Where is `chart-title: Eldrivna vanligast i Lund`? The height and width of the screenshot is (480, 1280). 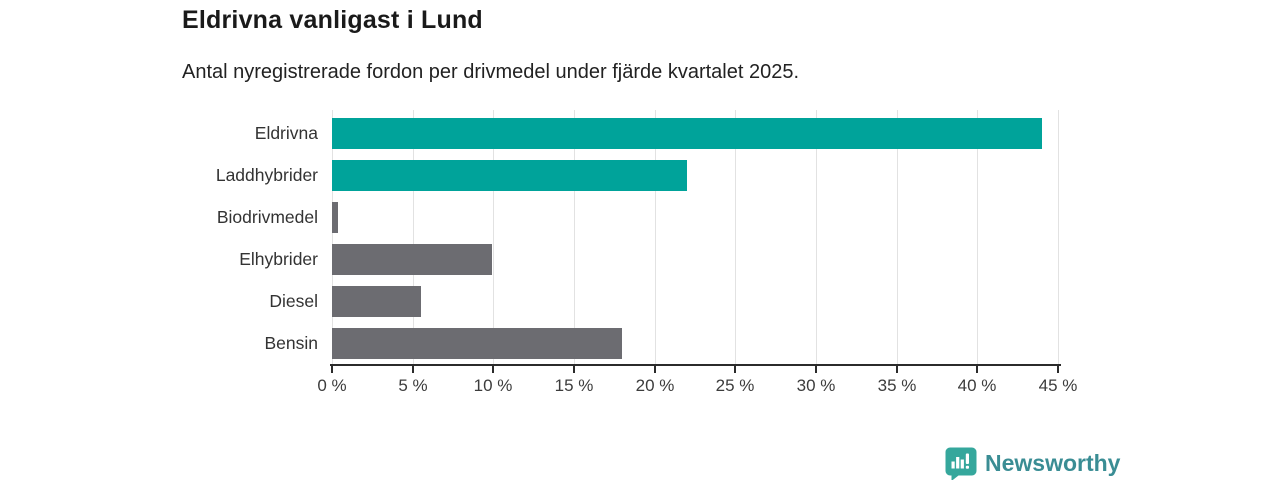
chart-title: Eldrivna vanligast i Lund is located at coordinates (332, 20).